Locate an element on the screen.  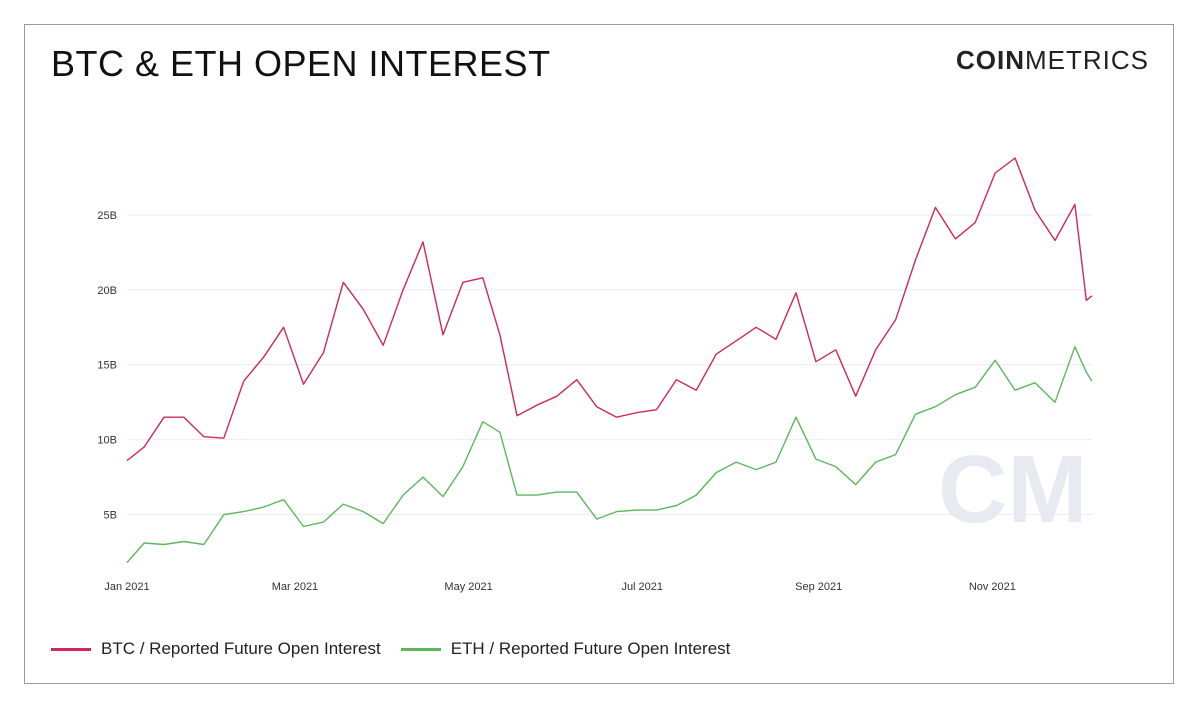
y-tick-label: 20B is located at coordinates (107, 291).